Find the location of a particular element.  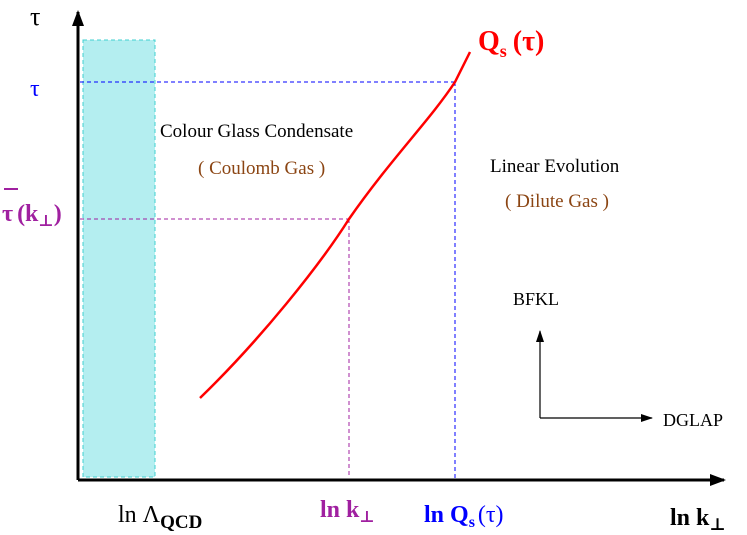

cgc-title: Colour Glass Condensate is located at coordinates (256, 131).